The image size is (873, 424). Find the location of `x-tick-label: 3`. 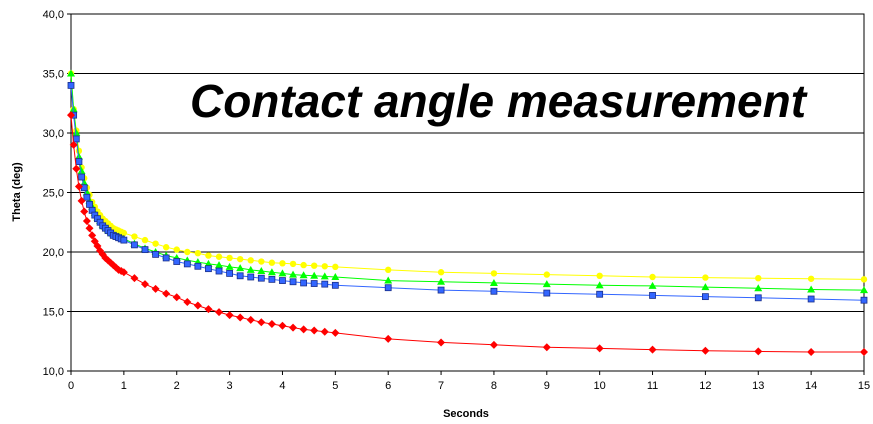

x-tick-label: 3 is located at coordinates (230, 386).